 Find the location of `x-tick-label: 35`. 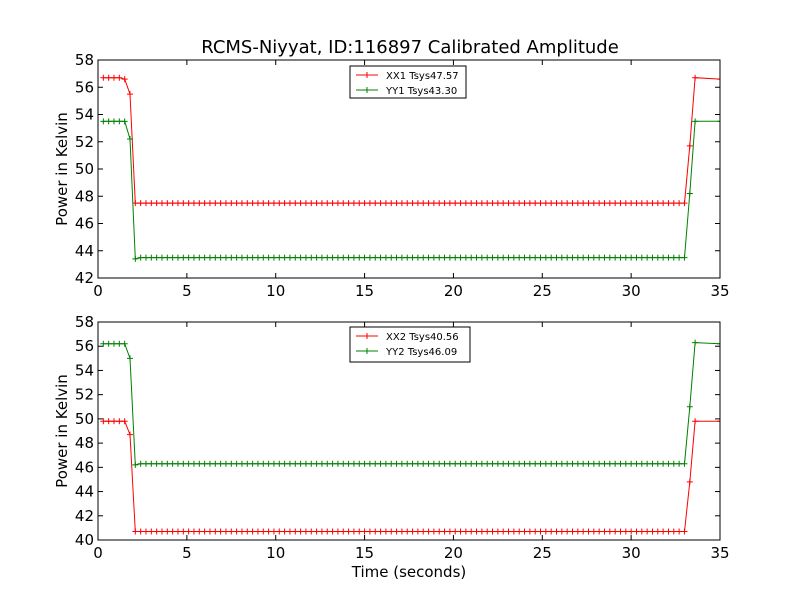

x-tick-label: 35 is located at coordinates (719, 553).